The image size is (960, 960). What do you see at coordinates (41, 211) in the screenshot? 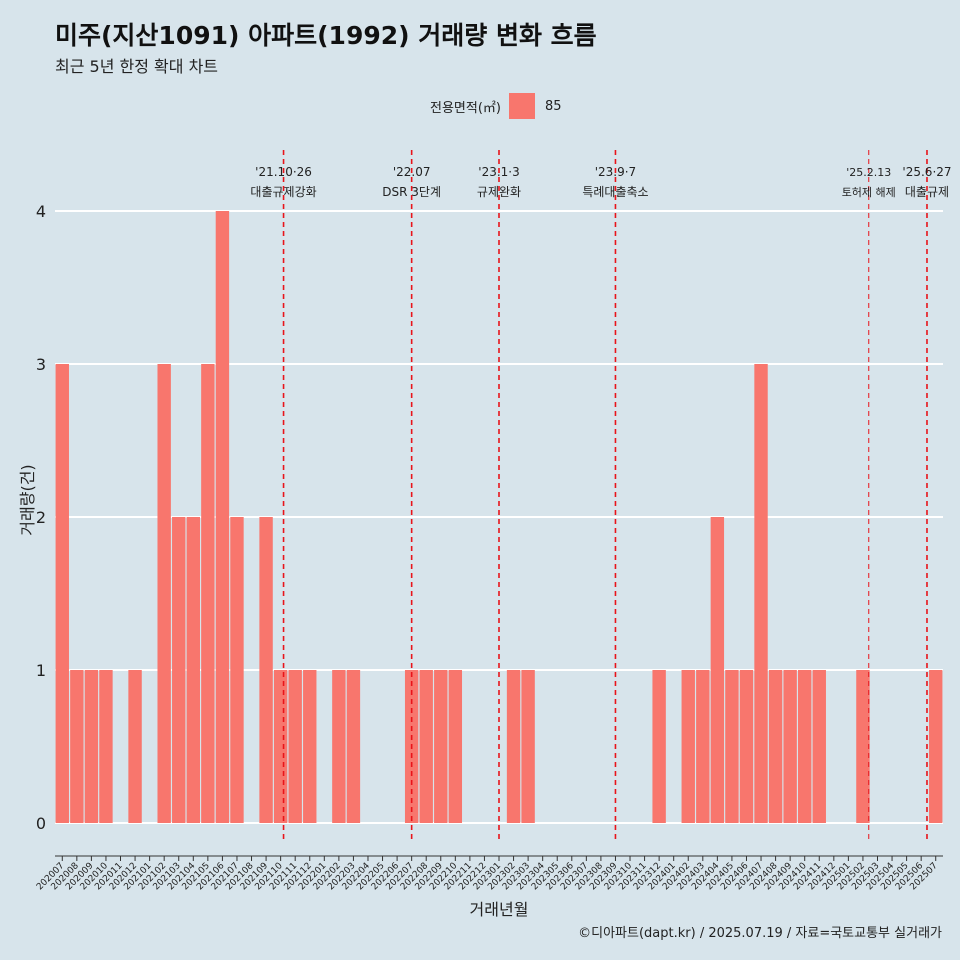
I see `y-tick-label: 4` at bounding box center [41, 211].